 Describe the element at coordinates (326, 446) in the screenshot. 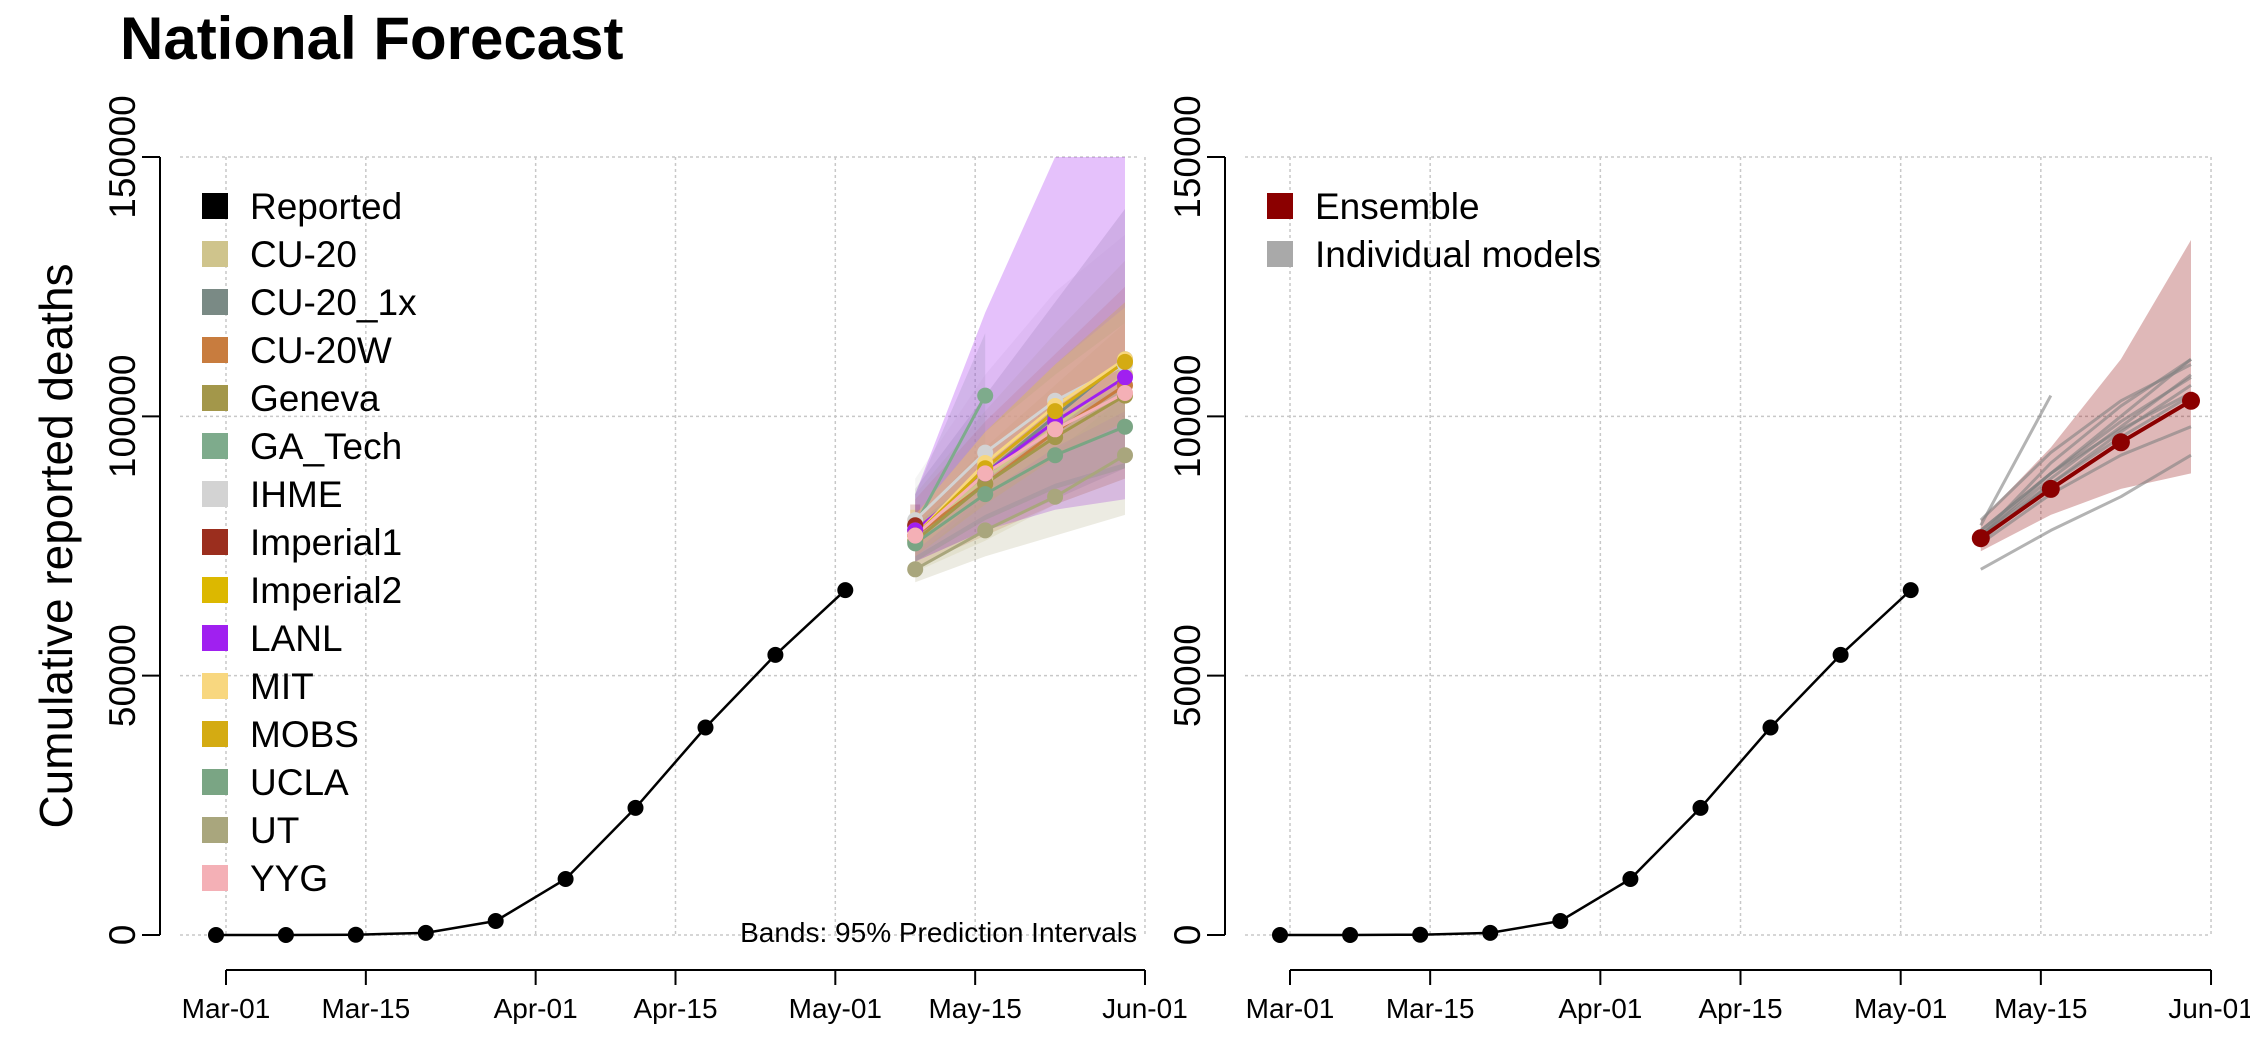

I see `p1-legend-label-ga-tech: GA_Tech` at that location.